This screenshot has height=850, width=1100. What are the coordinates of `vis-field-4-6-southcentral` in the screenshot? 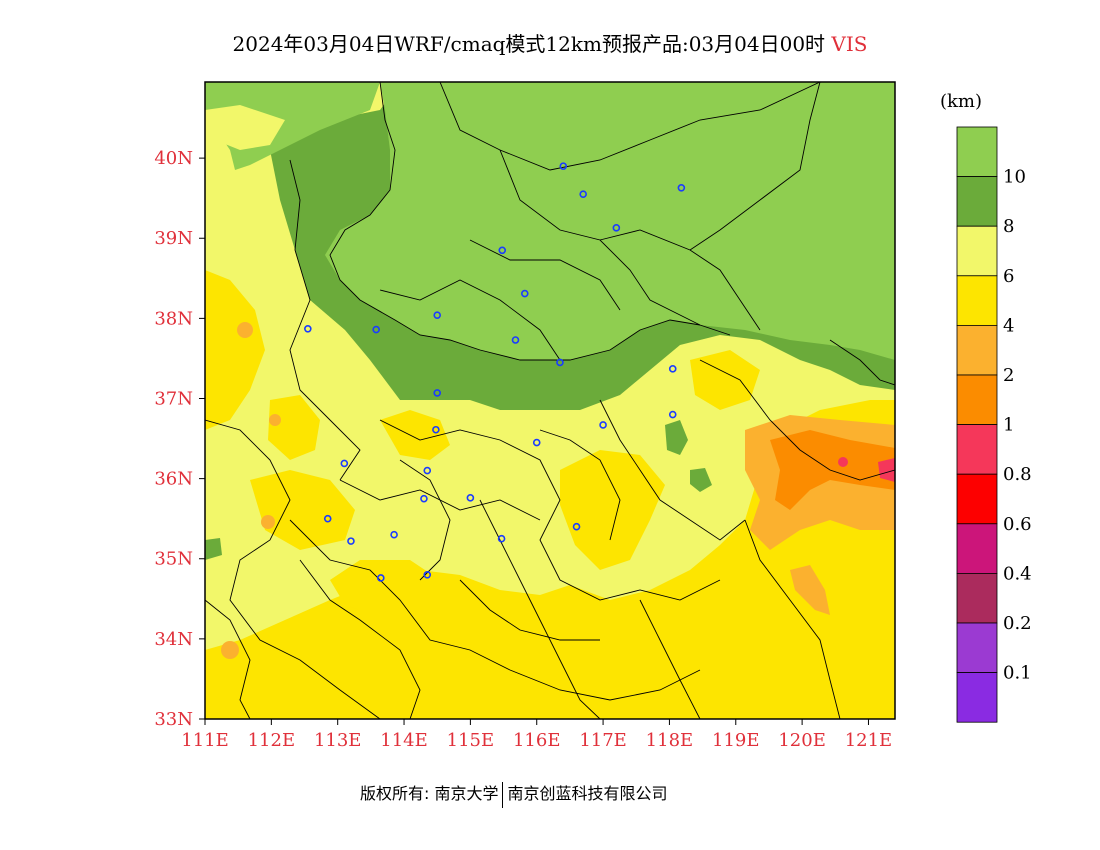 It's located at (385, 590).